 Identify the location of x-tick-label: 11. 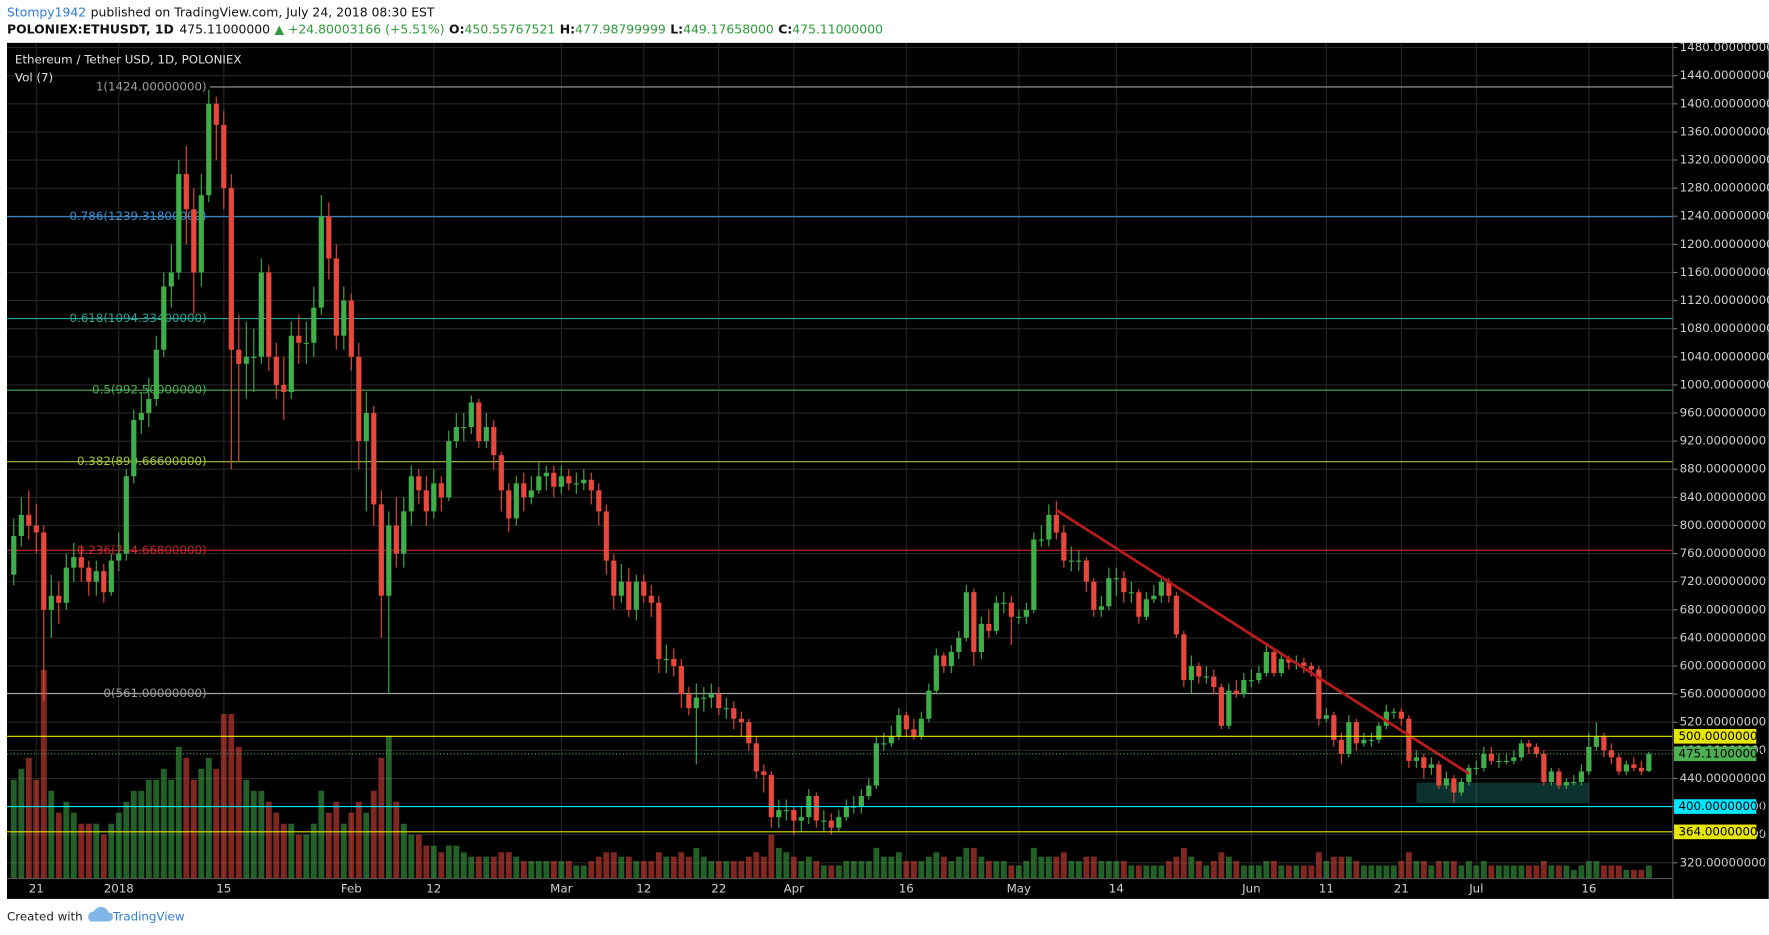
(1326, 888).